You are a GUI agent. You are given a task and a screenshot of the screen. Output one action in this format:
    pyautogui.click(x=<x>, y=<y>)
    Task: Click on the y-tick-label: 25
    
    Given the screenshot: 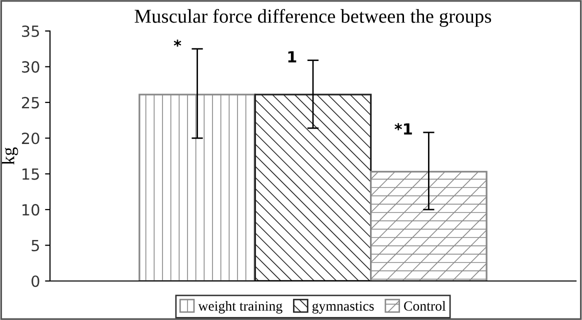 What is the action you would take?
    pyautogui.click(x=30, y=102)
    